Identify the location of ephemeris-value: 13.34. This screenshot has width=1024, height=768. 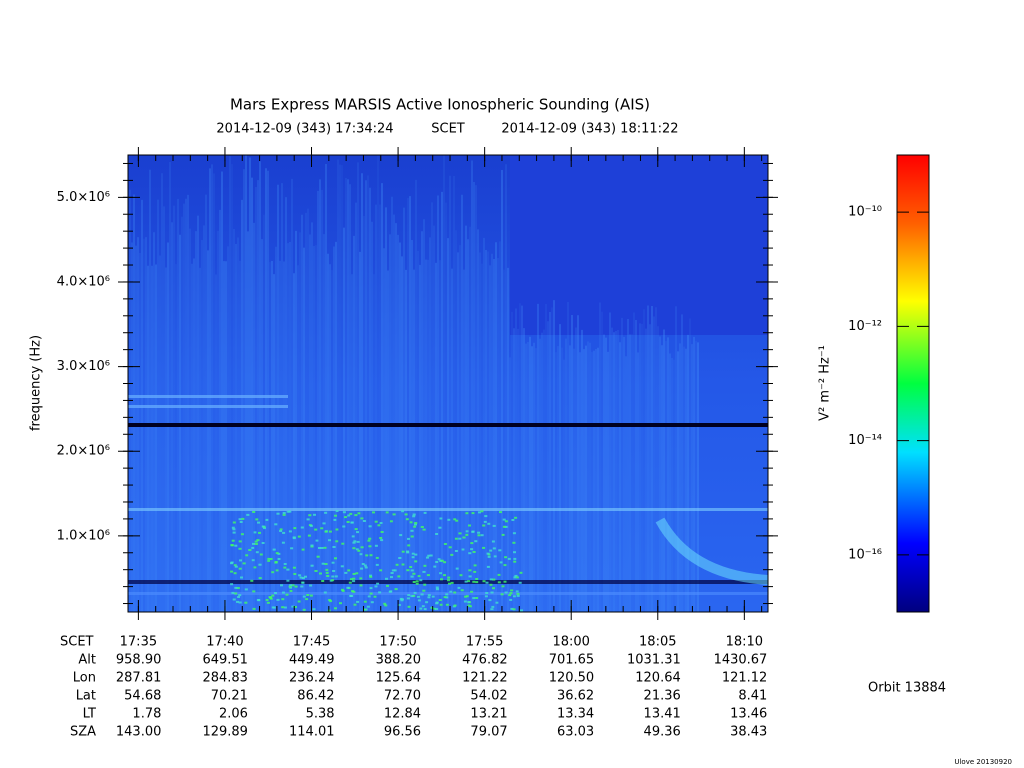
(575, 714).